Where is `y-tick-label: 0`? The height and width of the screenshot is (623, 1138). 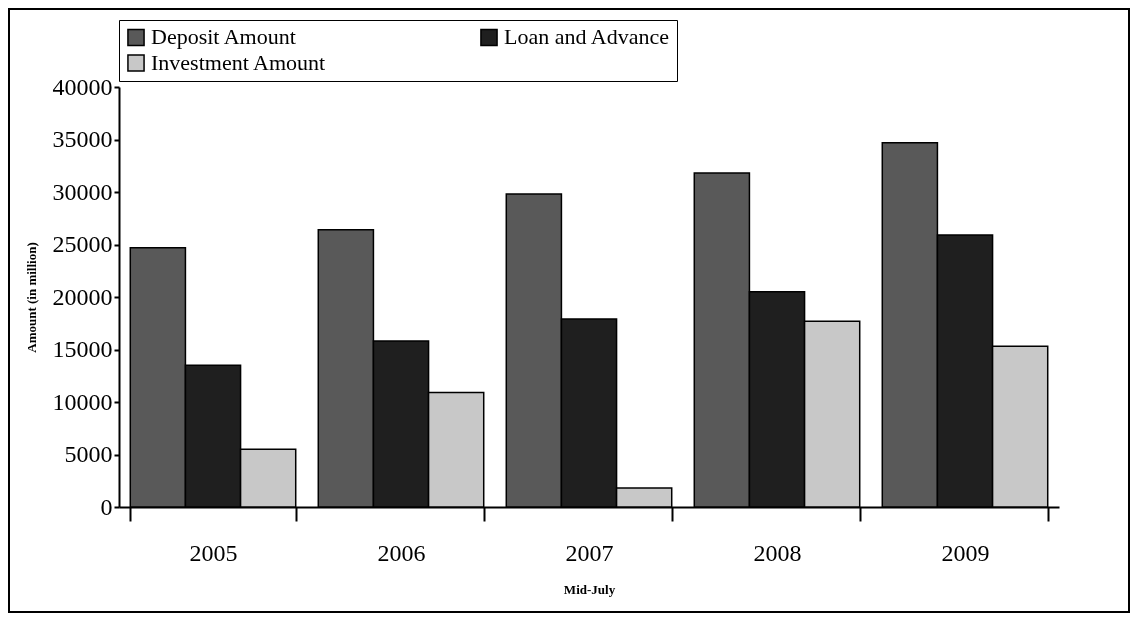
y-tick-label: 0 is located at coordinates (106, 506).